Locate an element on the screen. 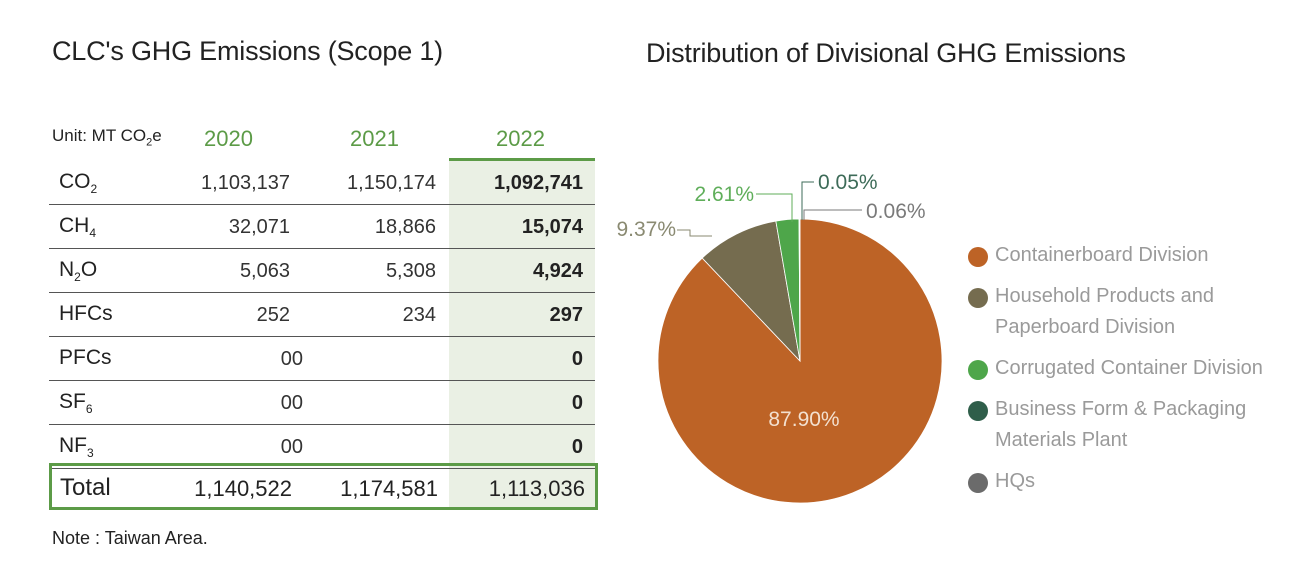 This screenshot has width=1312, height=583. cell-2022: 15,074 is located at coordinates (552, 227).